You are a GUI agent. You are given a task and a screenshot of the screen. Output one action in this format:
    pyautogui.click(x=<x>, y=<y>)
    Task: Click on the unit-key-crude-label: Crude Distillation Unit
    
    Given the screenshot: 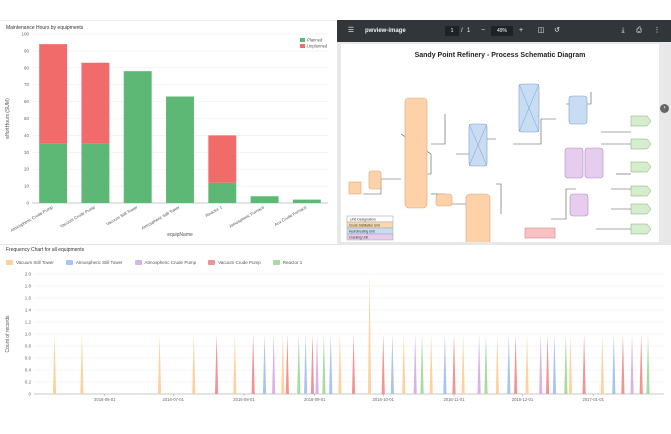 What is the action you would take?
    pyautogui.click(x=364, y=226)
    